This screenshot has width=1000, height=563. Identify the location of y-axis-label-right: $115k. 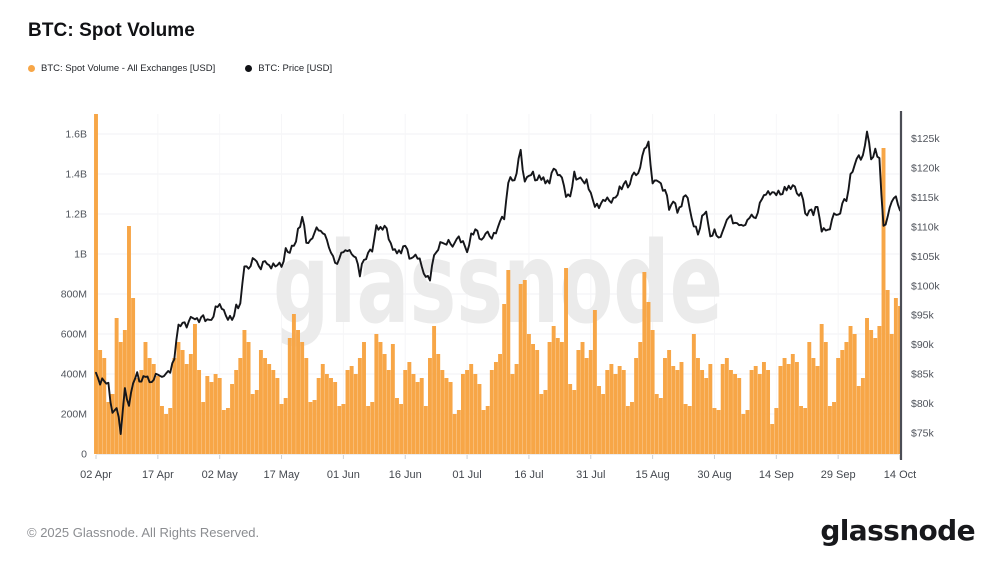
(925, 198).